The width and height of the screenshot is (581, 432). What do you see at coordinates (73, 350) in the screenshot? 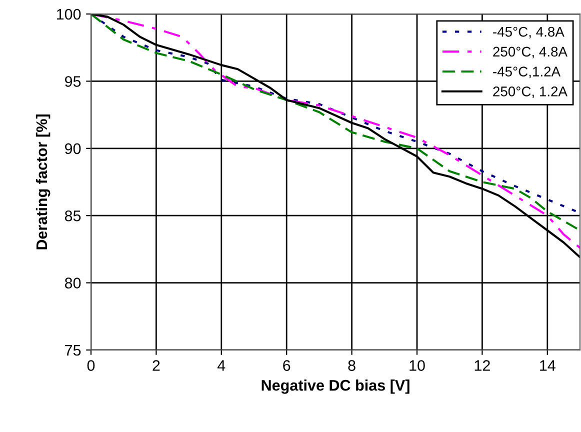
I see `y-tick-label: 75` at bounding box center [73, 350].